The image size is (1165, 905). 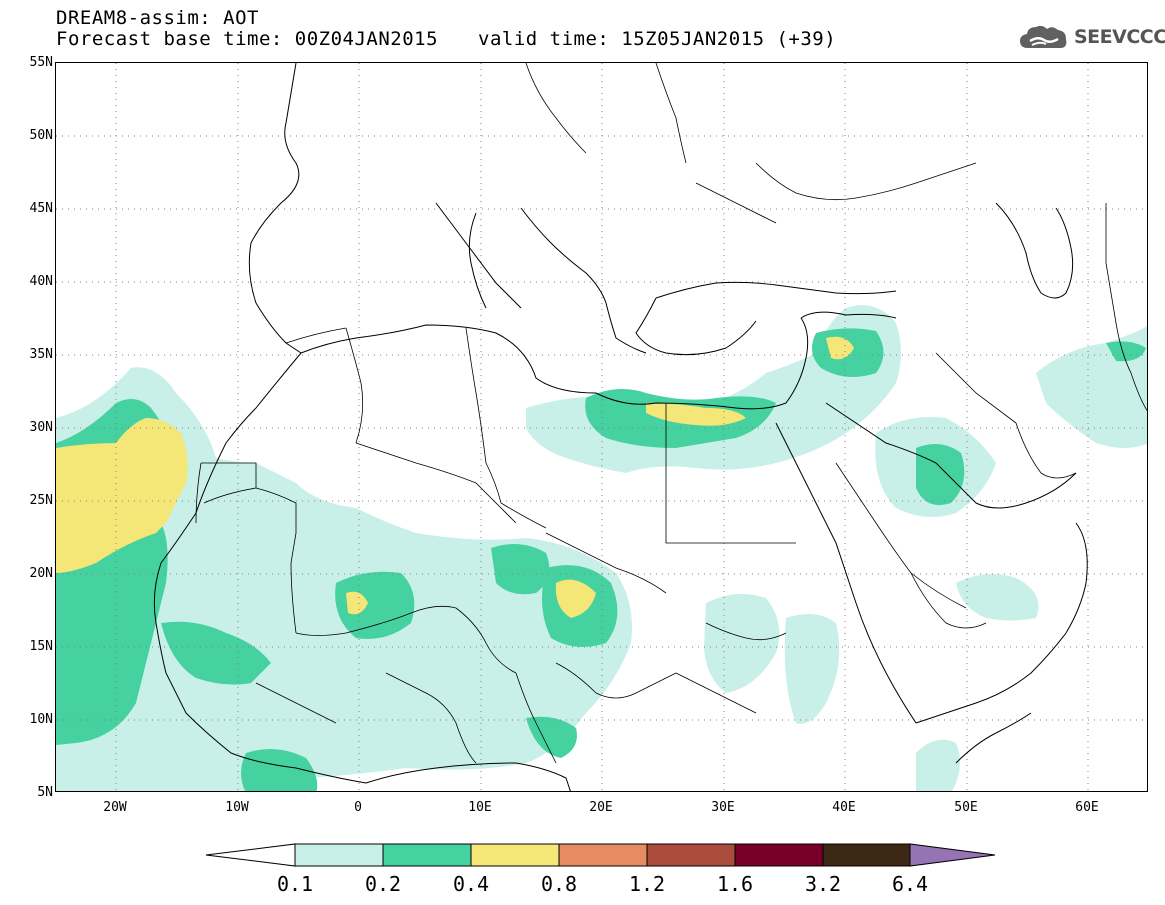 What do you see at coordinates (480, 807) in the screenshot?
I see `lon-label: 10E` at bounding box center [480, 807].